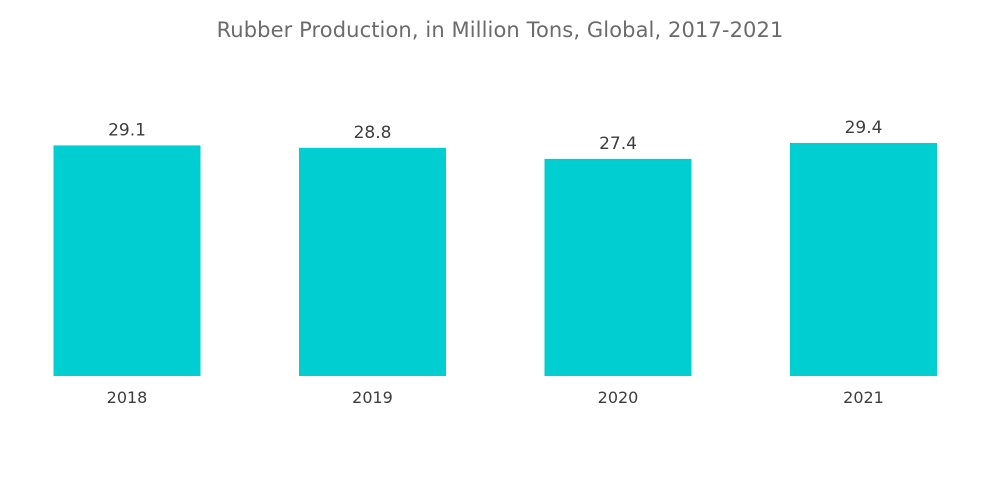  I want to click on data-label-2020: 27.4, so click(618, 144).